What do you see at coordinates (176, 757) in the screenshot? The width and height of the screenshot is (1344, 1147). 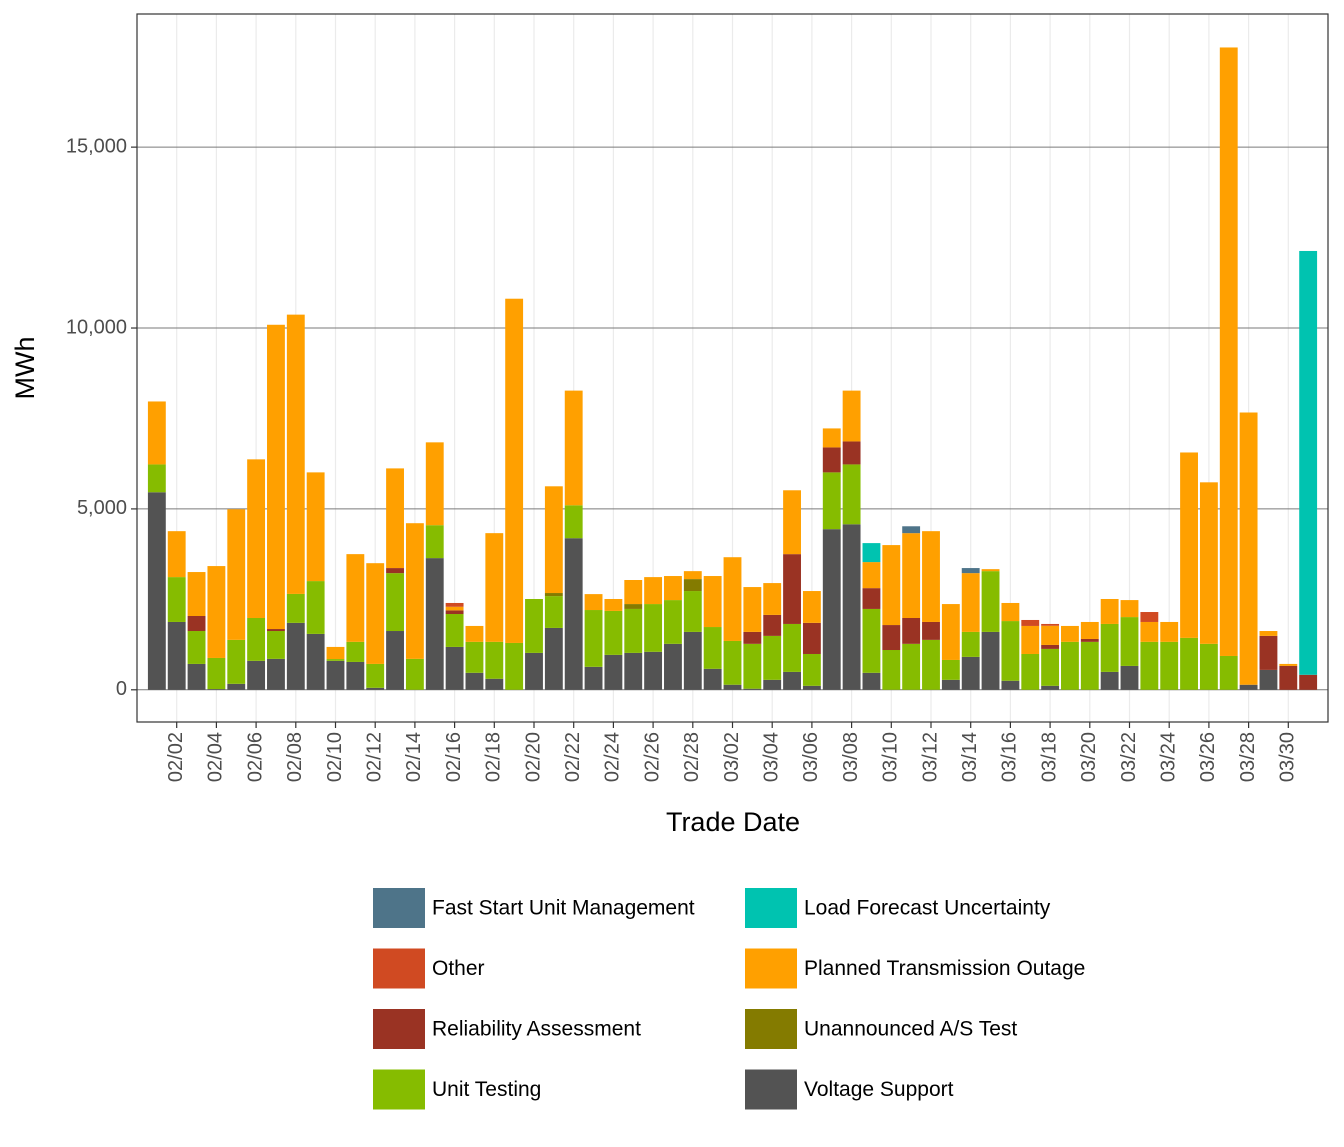 I see `x-tick-label: 02/02` at bounding box center [176, 757].